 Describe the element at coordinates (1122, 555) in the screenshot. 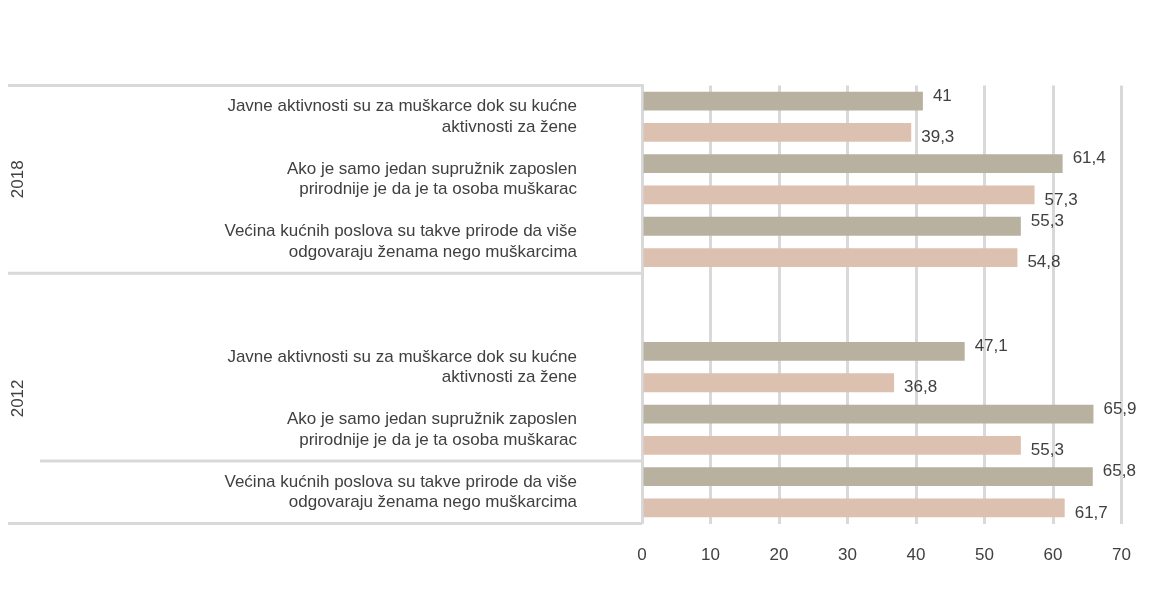

I see `x-tick-label: 70` at that location.